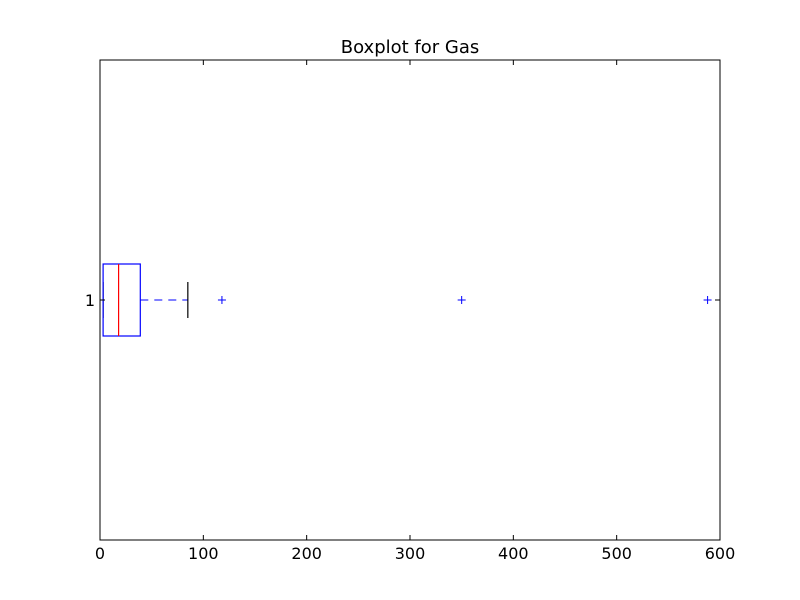 The image size is (800, 600). What do you see at coordinates (90, 300) in the screenshot?
I see `y-tick-label: 1` at bounding box center [90, 300].